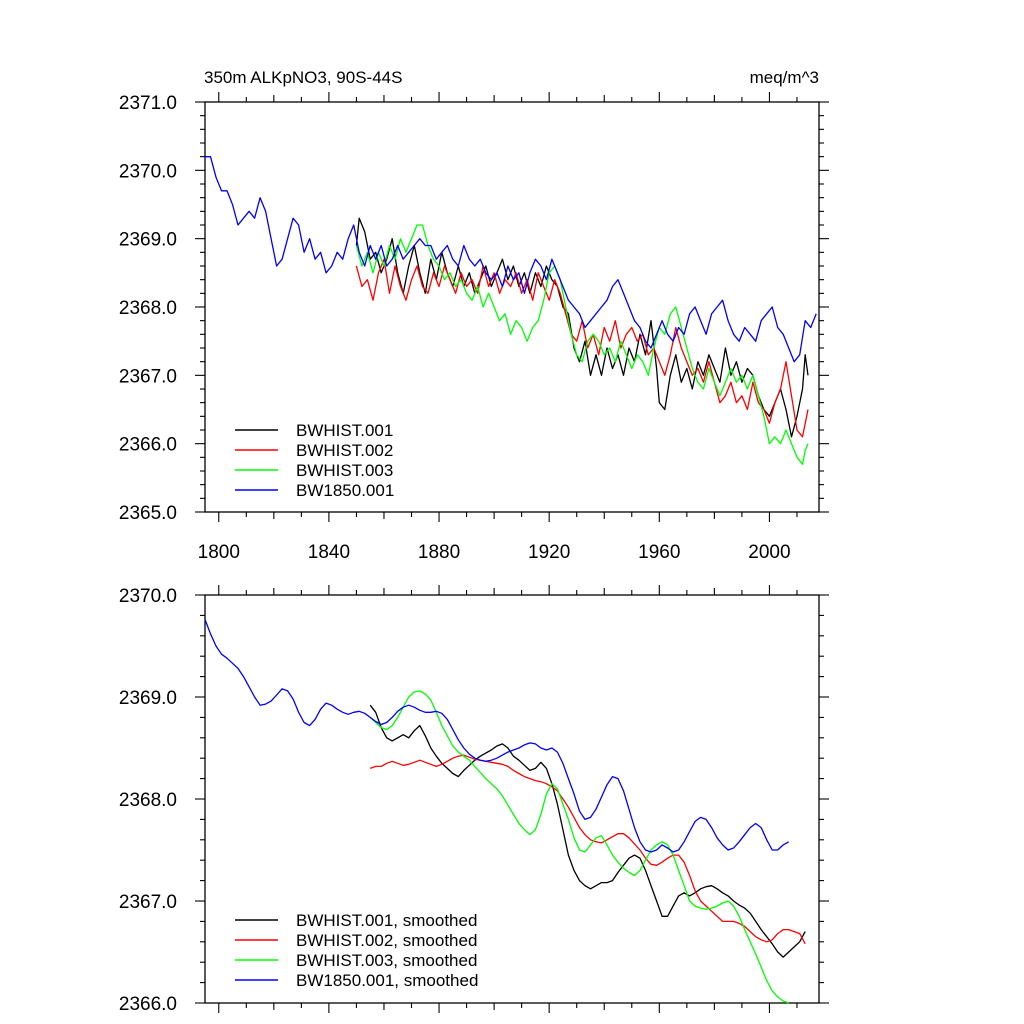 The width and height of the screenshot is (1024, 1024). Describe the element at coordinates (148, 513) in the screenshot. I see `y-tick-label: 2365.0` at that location.